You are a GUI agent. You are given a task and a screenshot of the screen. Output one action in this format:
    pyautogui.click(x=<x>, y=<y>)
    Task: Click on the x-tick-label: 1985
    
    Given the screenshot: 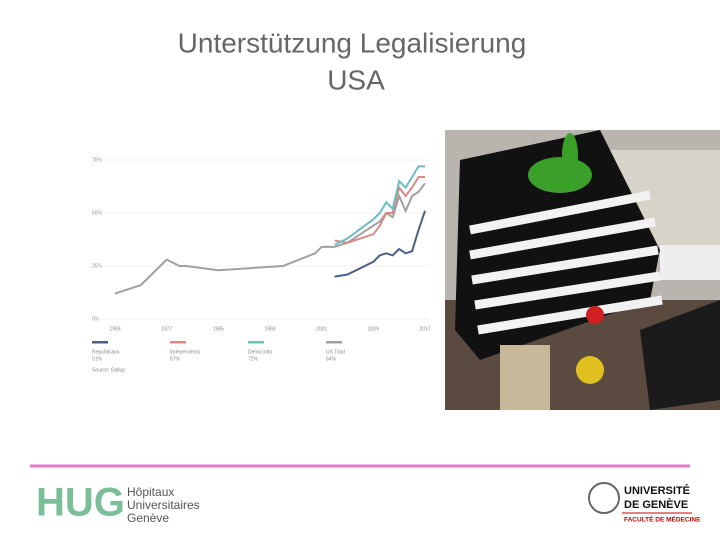 What is the action you would take?
    pyautogui.click(x=218, y=329)
    